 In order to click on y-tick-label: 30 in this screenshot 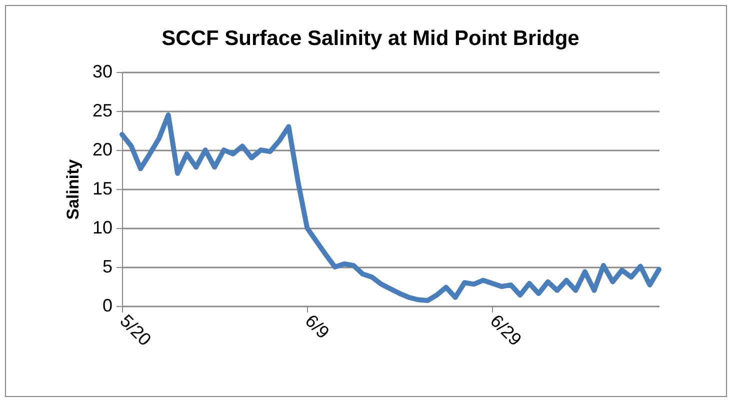, I will do `click(102, 72)`.